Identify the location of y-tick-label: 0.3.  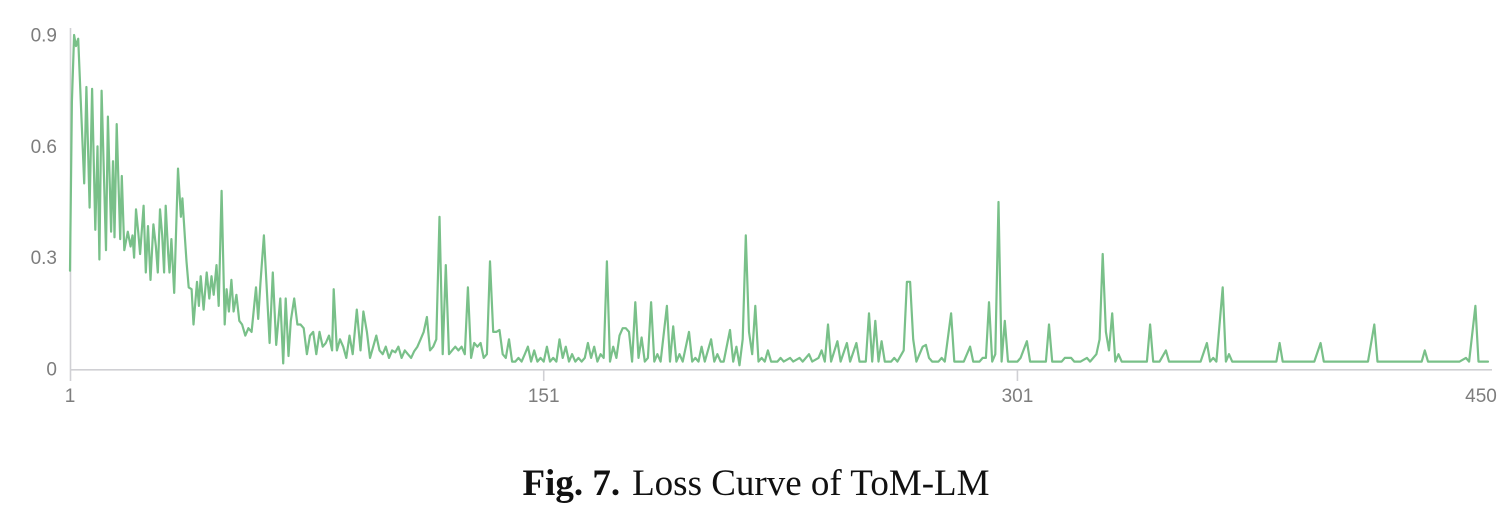
(44, 258).